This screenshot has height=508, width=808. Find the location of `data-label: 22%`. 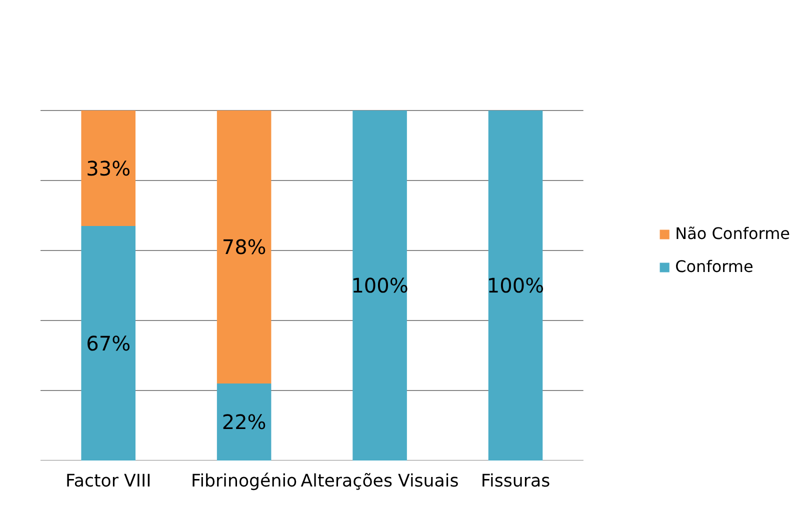

data-label: 22% is located at coordinates (244, 422).